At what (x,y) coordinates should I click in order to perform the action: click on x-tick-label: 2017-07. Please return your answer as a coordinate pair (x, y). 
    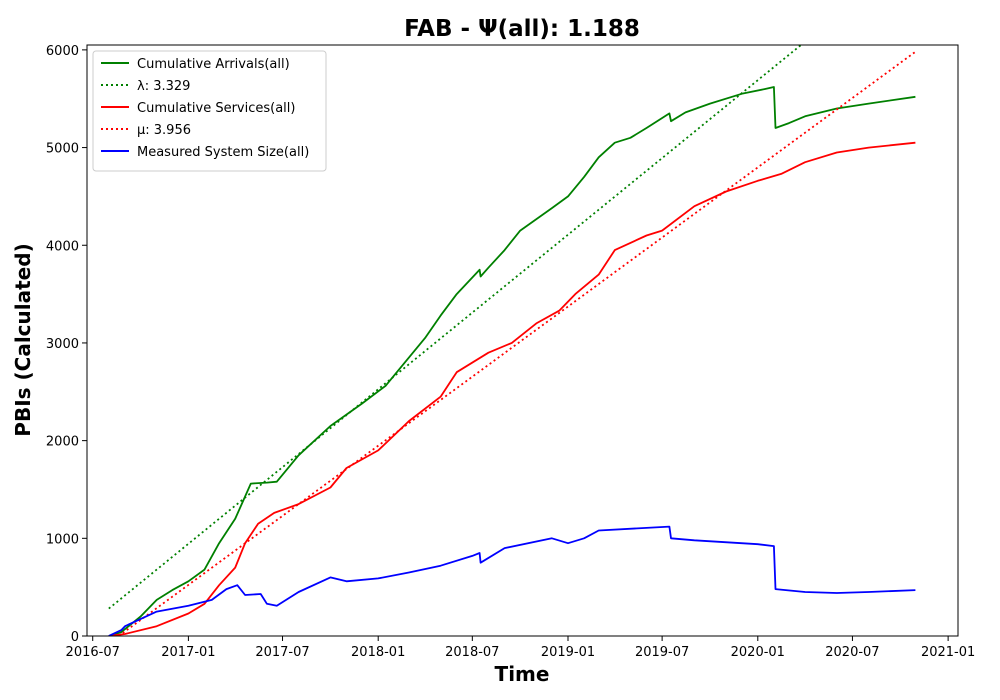
    Looking at the image, I should click on (282, 652).